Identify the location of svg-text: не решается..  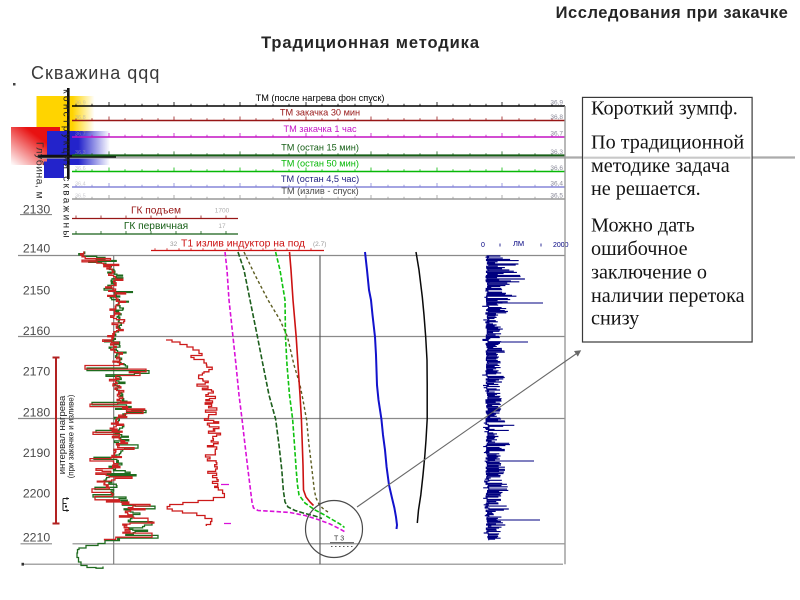
(646, 189).